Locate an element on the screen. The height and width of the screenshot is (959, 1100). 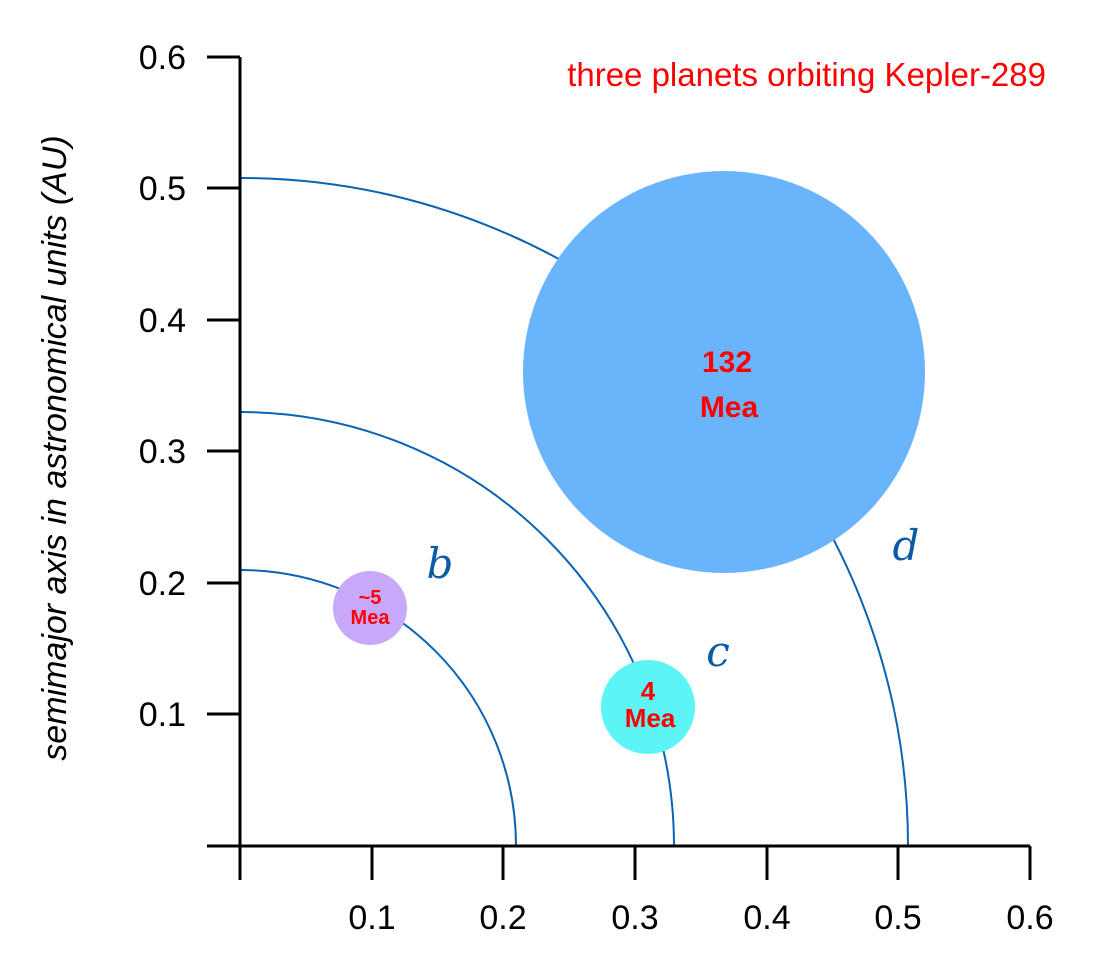
planet-c-marker is located at coordinates (648, 707).